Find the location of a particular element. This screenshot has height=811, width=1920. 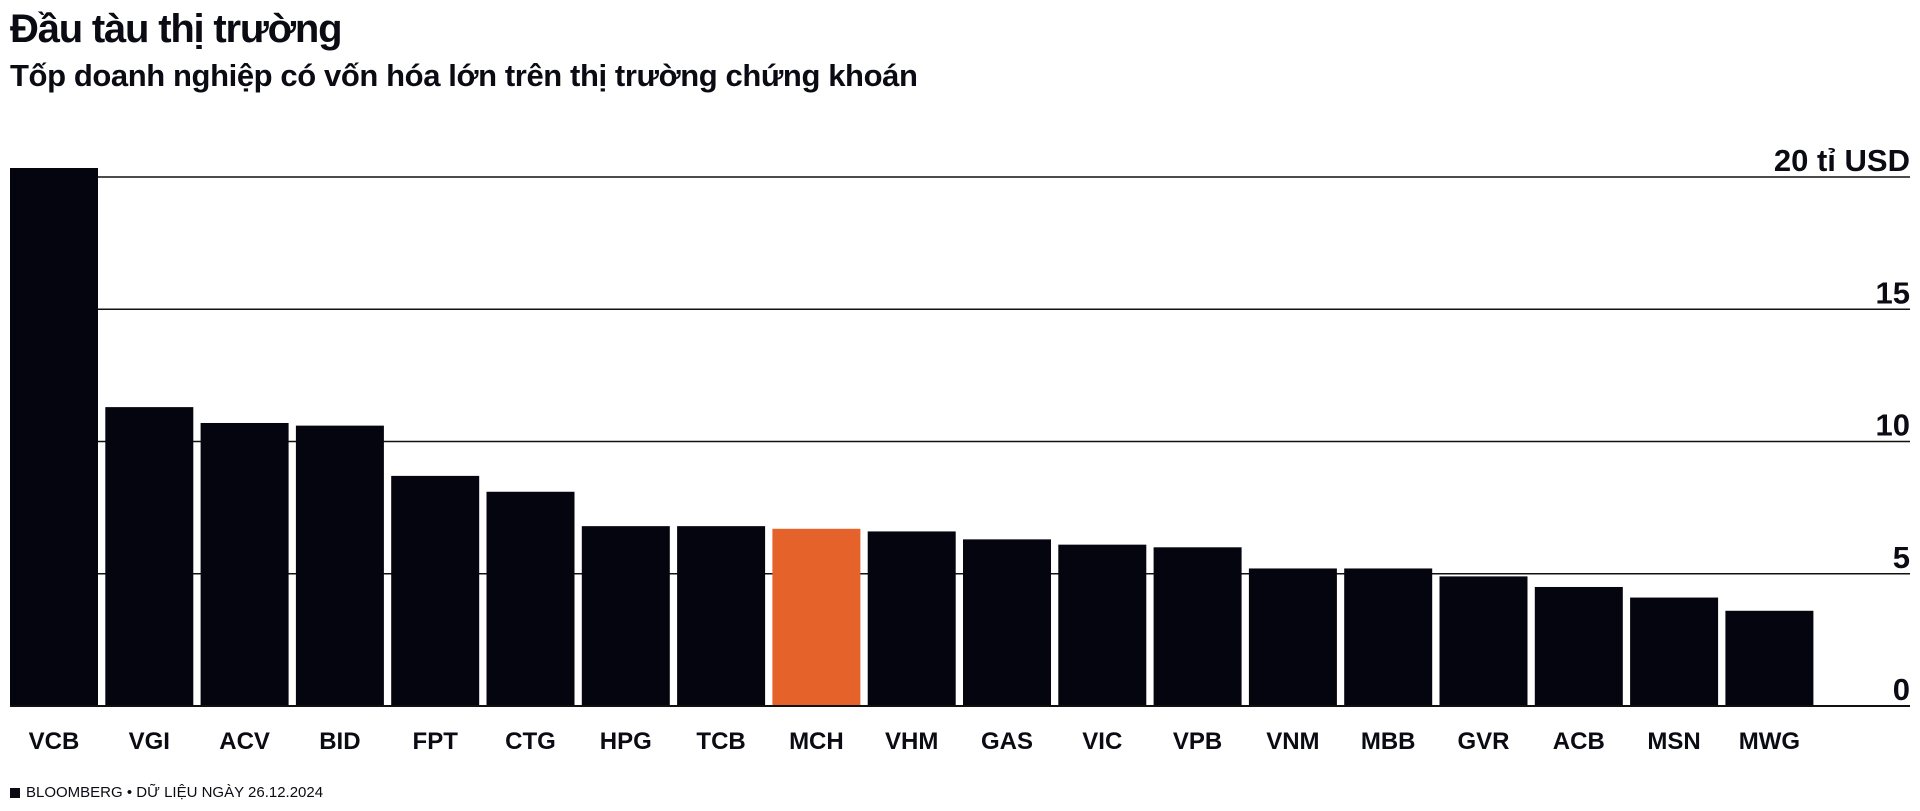

x-tick-label: GVR is located at coordinates (1483, 741).